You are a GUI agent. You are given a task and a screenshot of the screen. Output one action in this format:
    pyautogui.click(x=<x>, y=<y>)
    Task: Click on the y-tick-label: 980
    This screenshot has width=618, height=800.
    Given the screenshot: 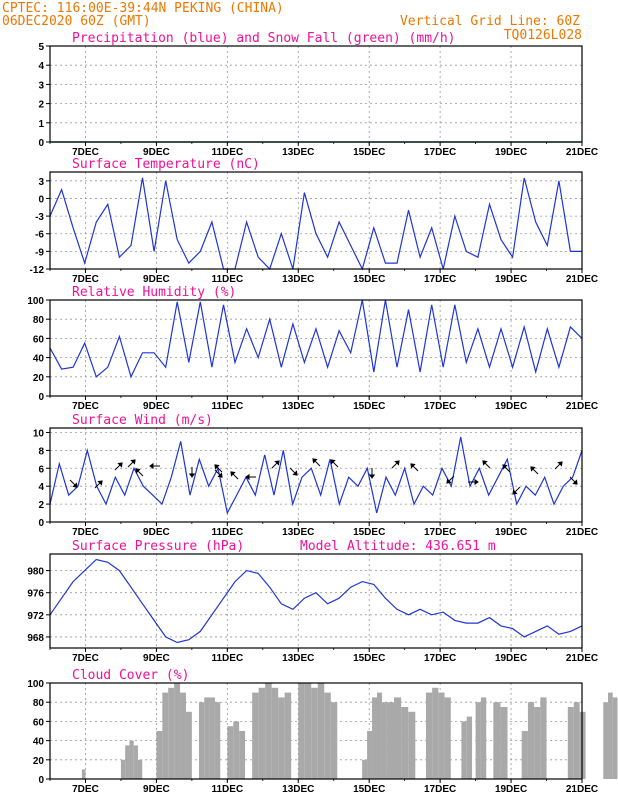 What is the action you would take?
    pyautogui.click(x=35, y=572)
    